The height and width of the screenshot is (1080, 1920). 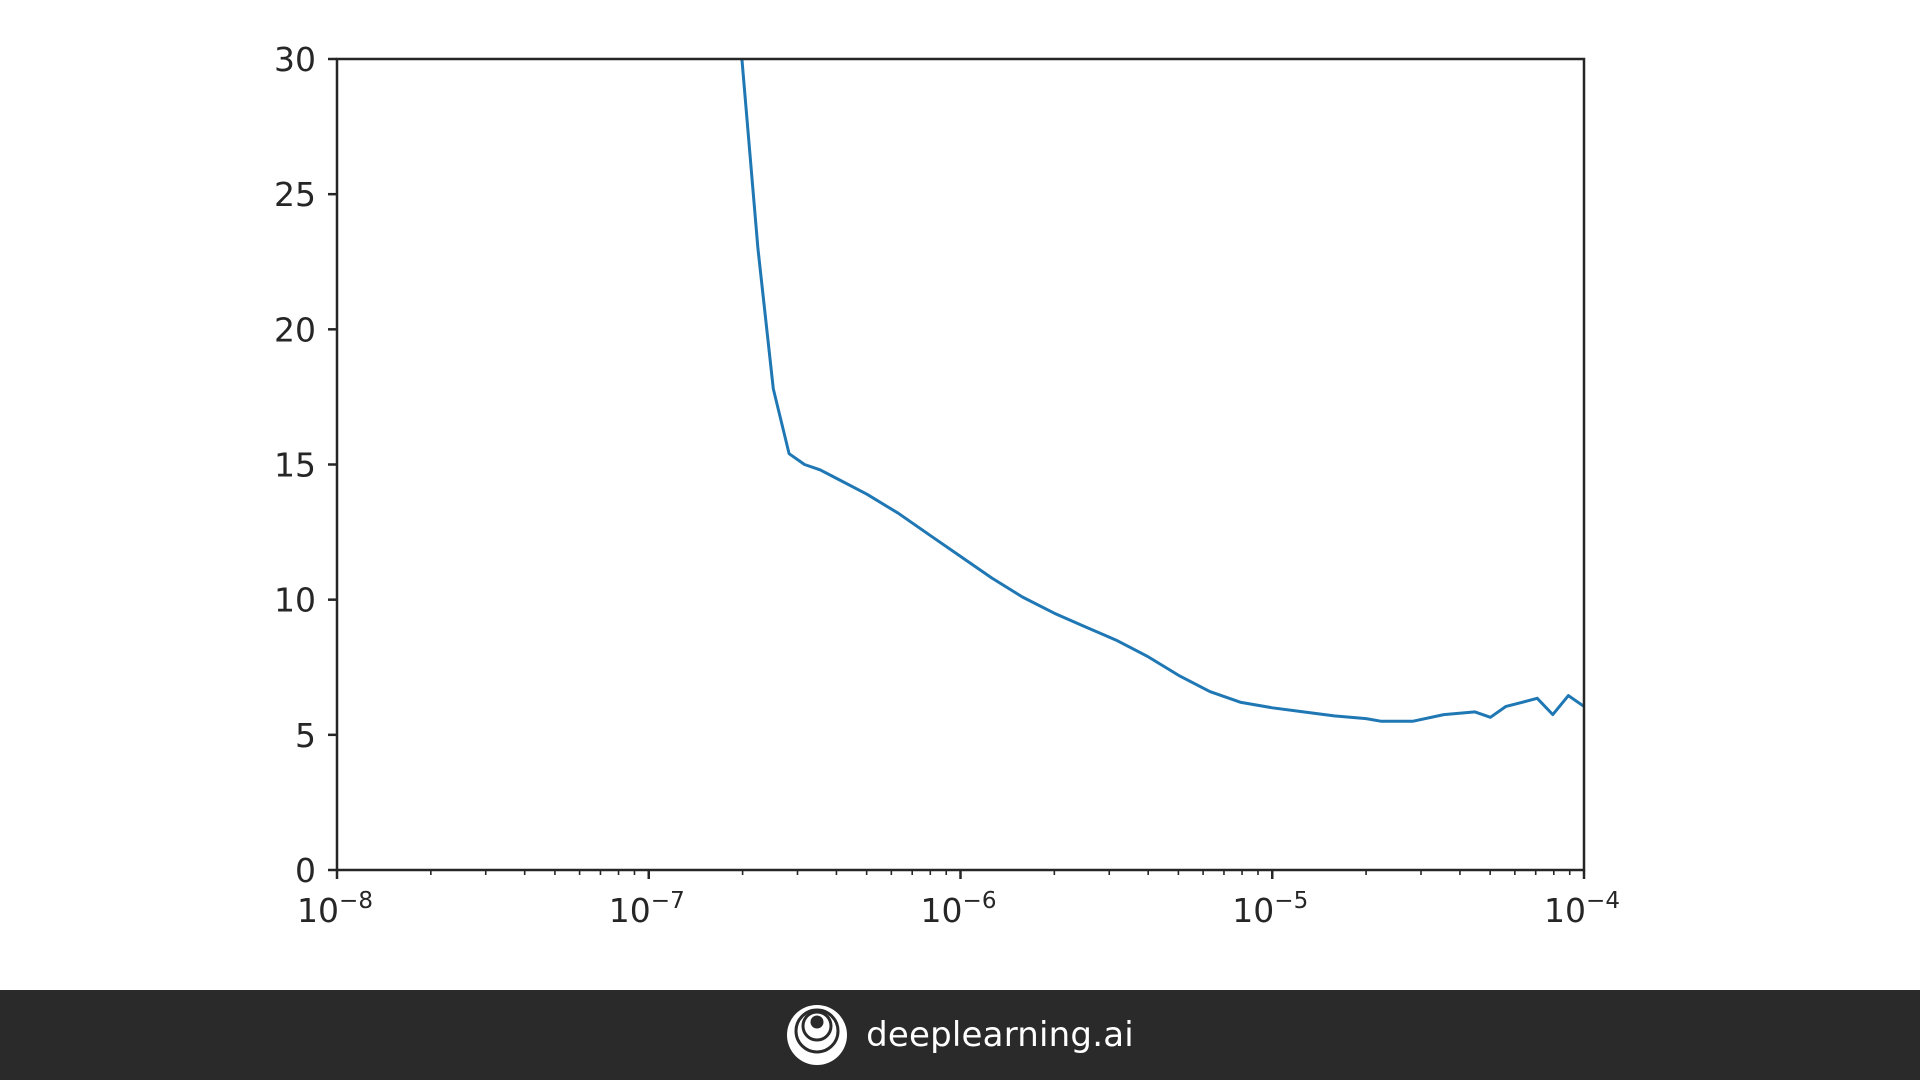 What do you see at coordinates (295, 465) in the screenshot?
I see `y-tick-label: 15` at bounding box center [295, 465].